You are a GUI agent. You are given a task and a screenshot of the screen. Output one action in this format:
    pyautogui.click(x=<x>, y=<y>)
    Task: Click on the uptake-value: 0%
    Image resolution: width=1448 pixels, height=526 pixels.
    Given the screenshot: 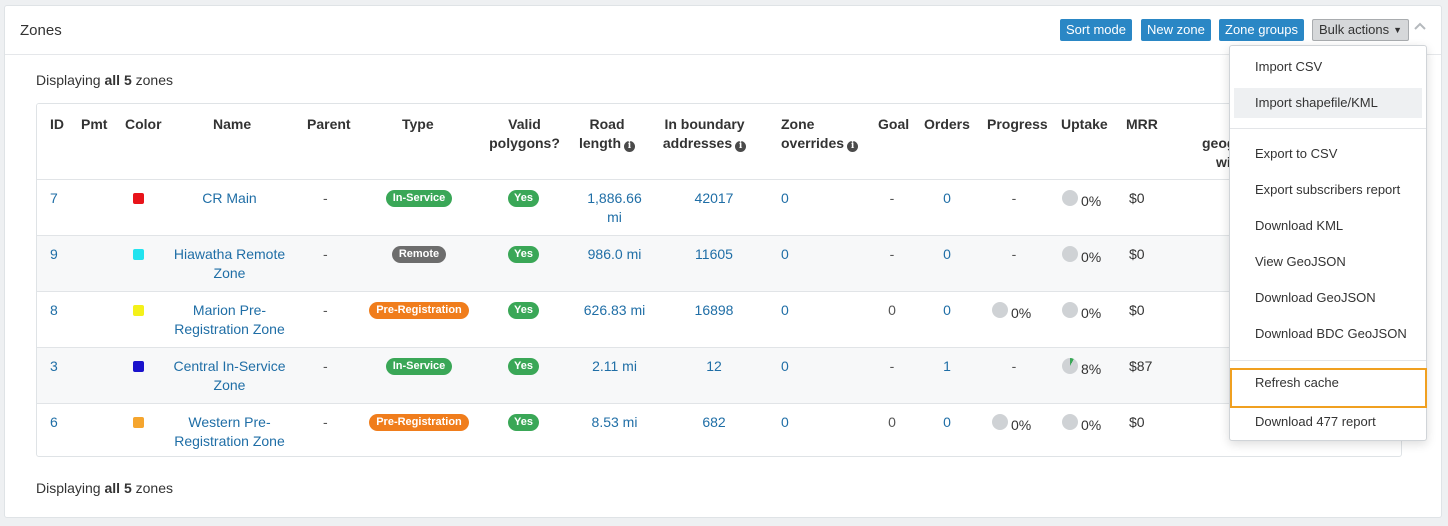 What is the action you would take?
    pyautogui.click(x=1091, y=425)
    